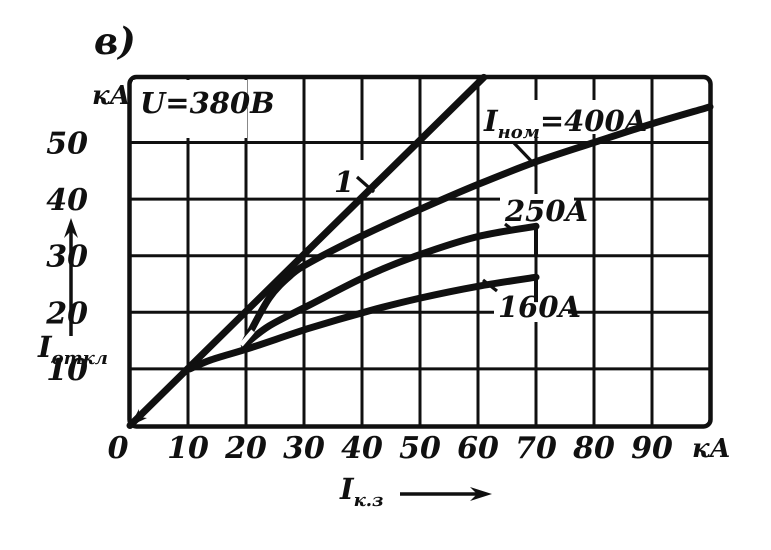 The image size is (771, 550). I want to click on y-axis-title-base: I, so click(45, 347).